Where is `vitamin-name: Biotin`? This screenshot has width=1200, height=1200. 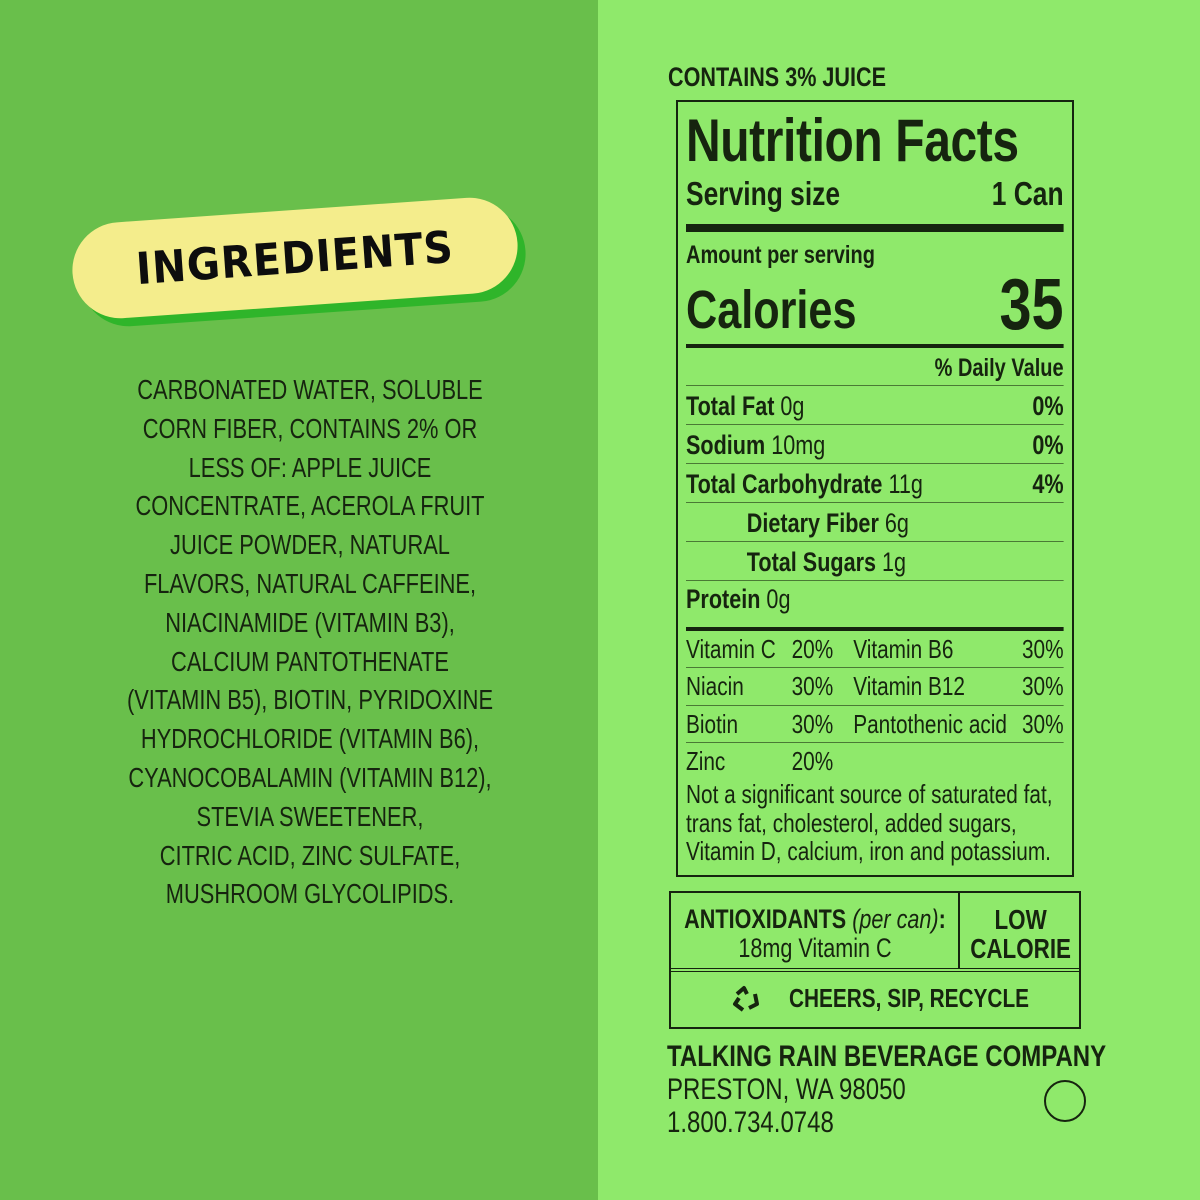
vitamin-name: Biotin is located at coordinates (712, 723).